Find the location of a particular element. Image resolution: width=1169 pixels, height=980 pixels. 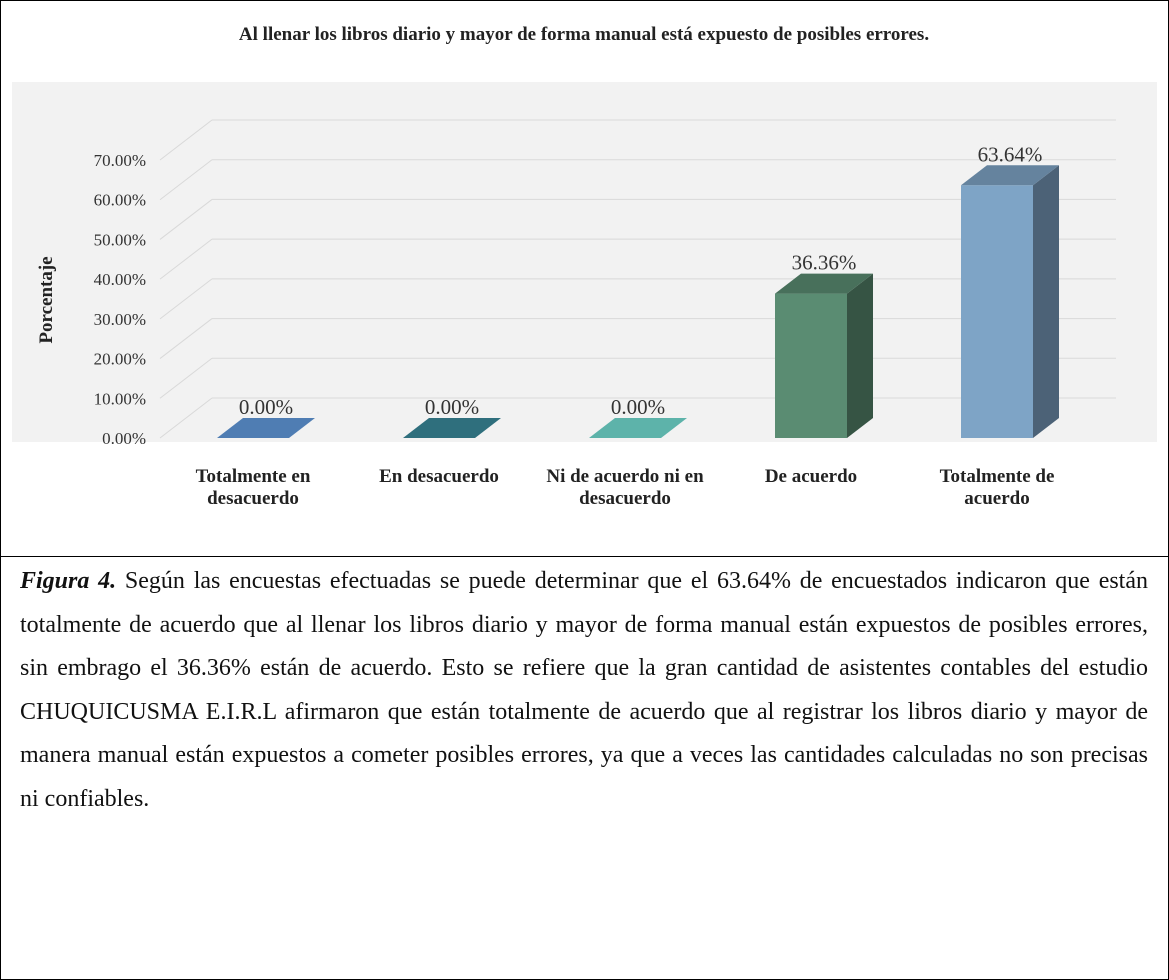

y-tick-label: 10.00% is located at coordinates (120, 398).